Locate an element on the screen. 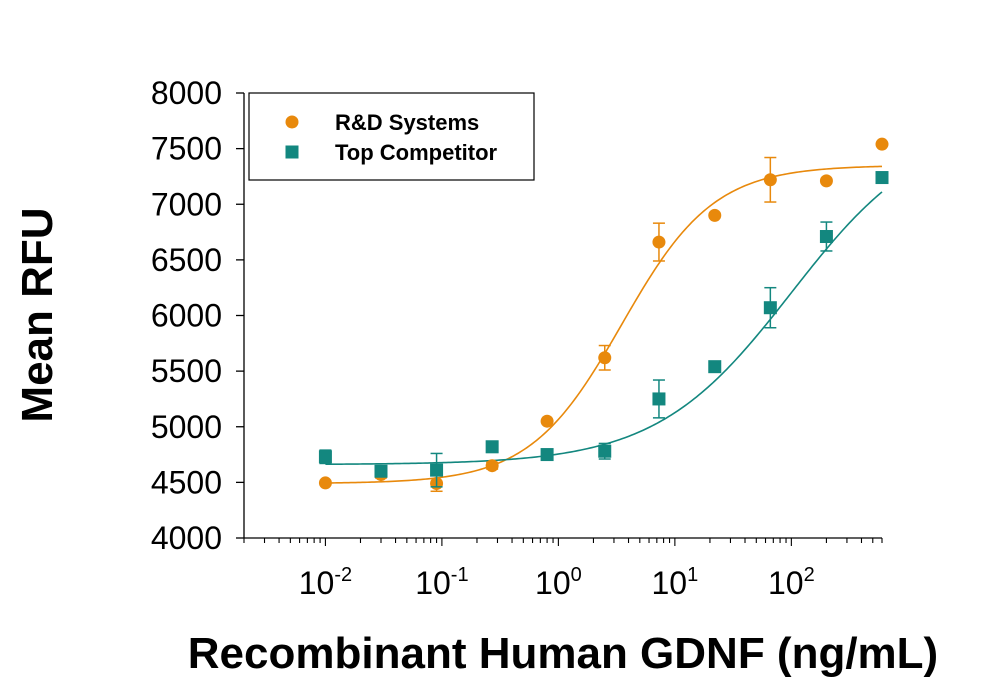 The height and width of the screenshot is (692, 995). y-tick-label: 5000 is located at coordinates (186, 427).